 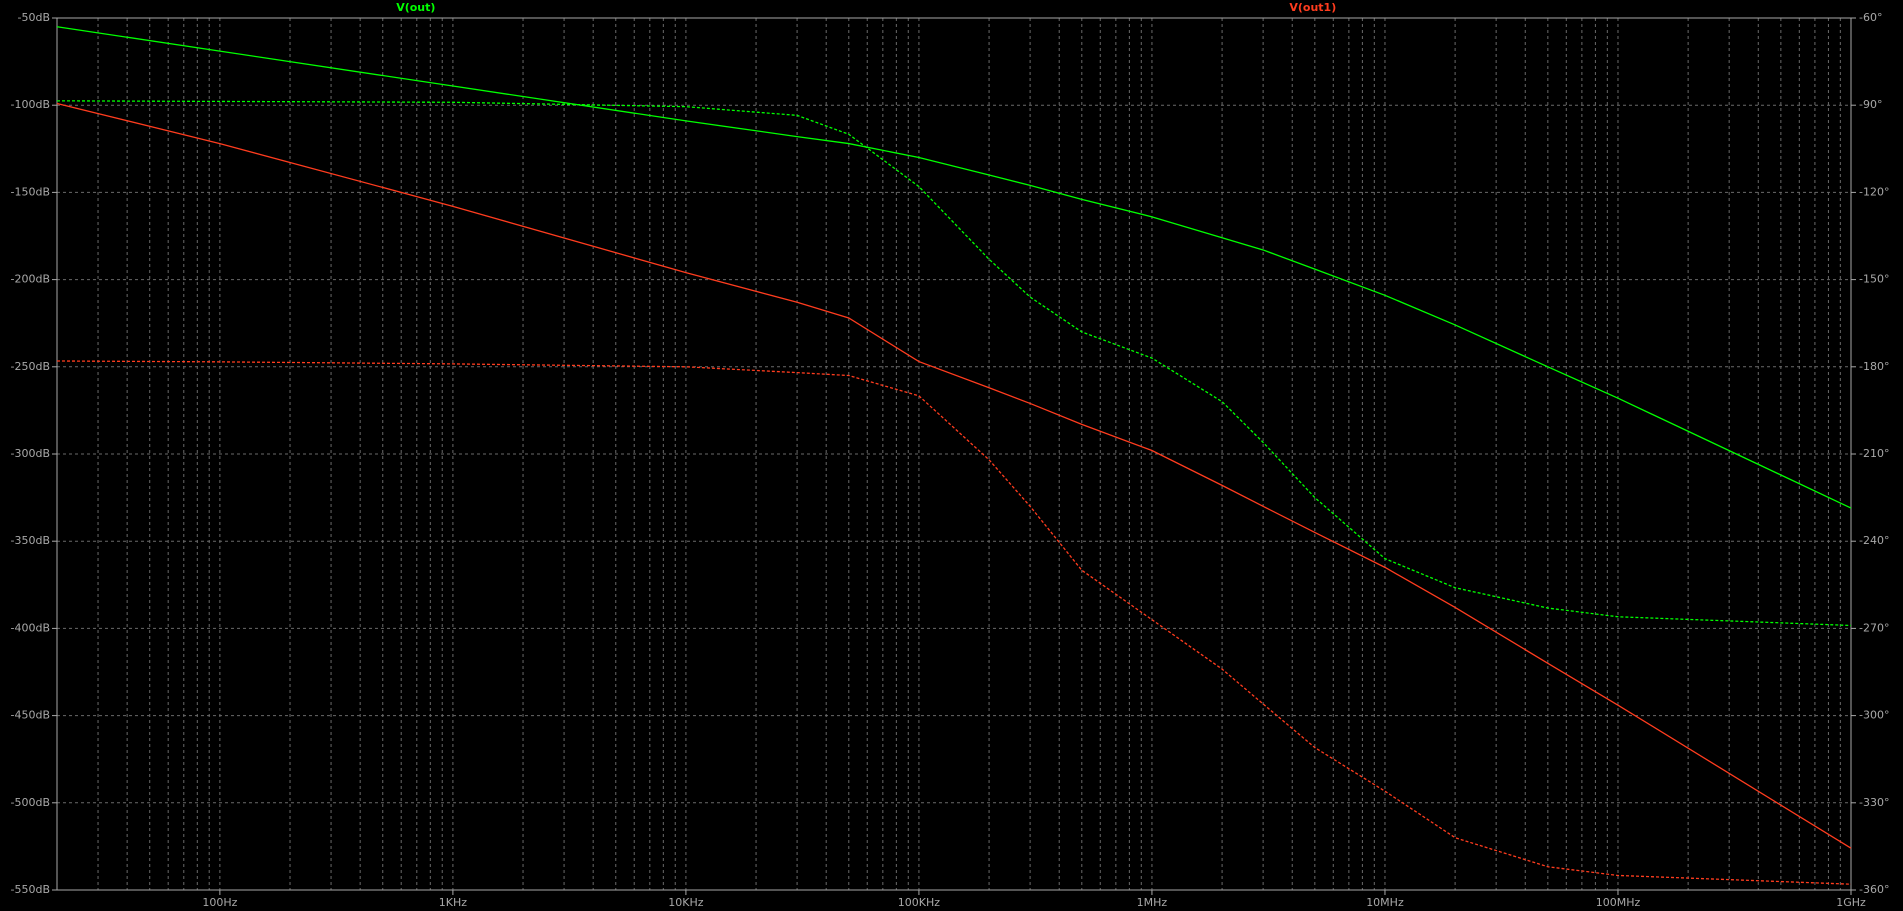 I want to click on y-tick-label: -500dB, so click(x=31, y=802).